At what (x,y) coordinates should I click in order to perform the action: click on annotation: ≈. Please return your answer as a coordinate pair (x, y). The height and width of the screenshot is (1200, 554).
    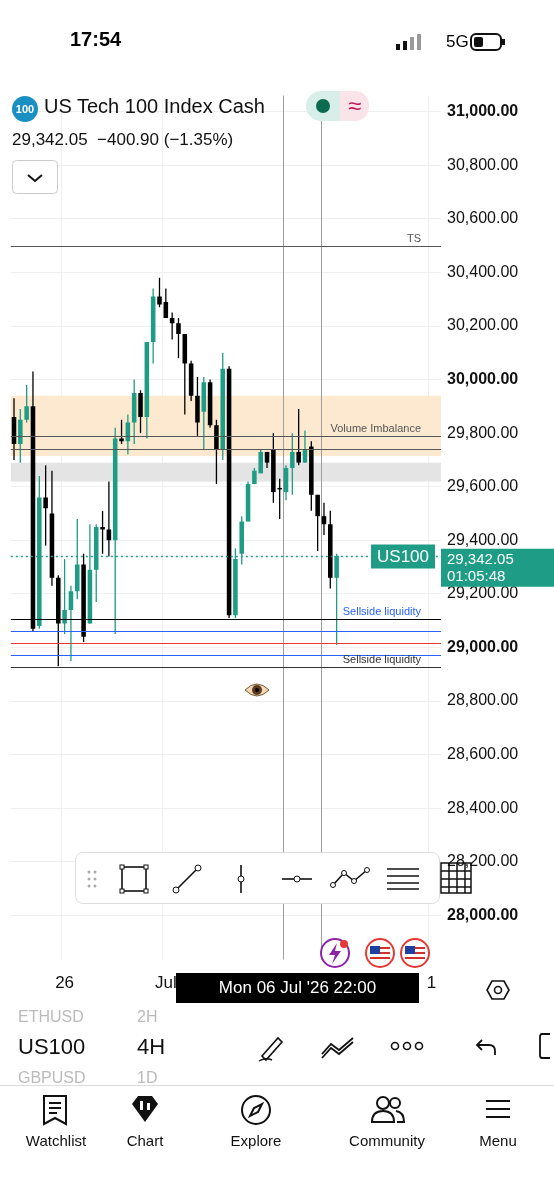
    Looking at the image, I should click on (355, 106).